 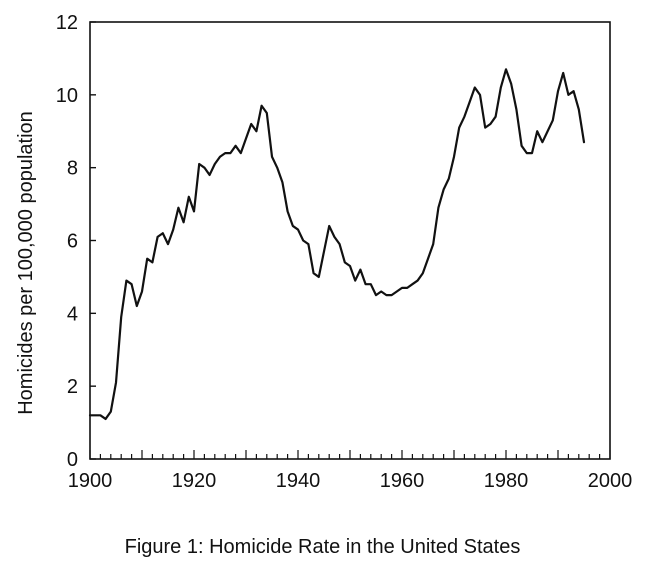 I want to click on x-tick-label: 1960, so click(x=402, y=481).